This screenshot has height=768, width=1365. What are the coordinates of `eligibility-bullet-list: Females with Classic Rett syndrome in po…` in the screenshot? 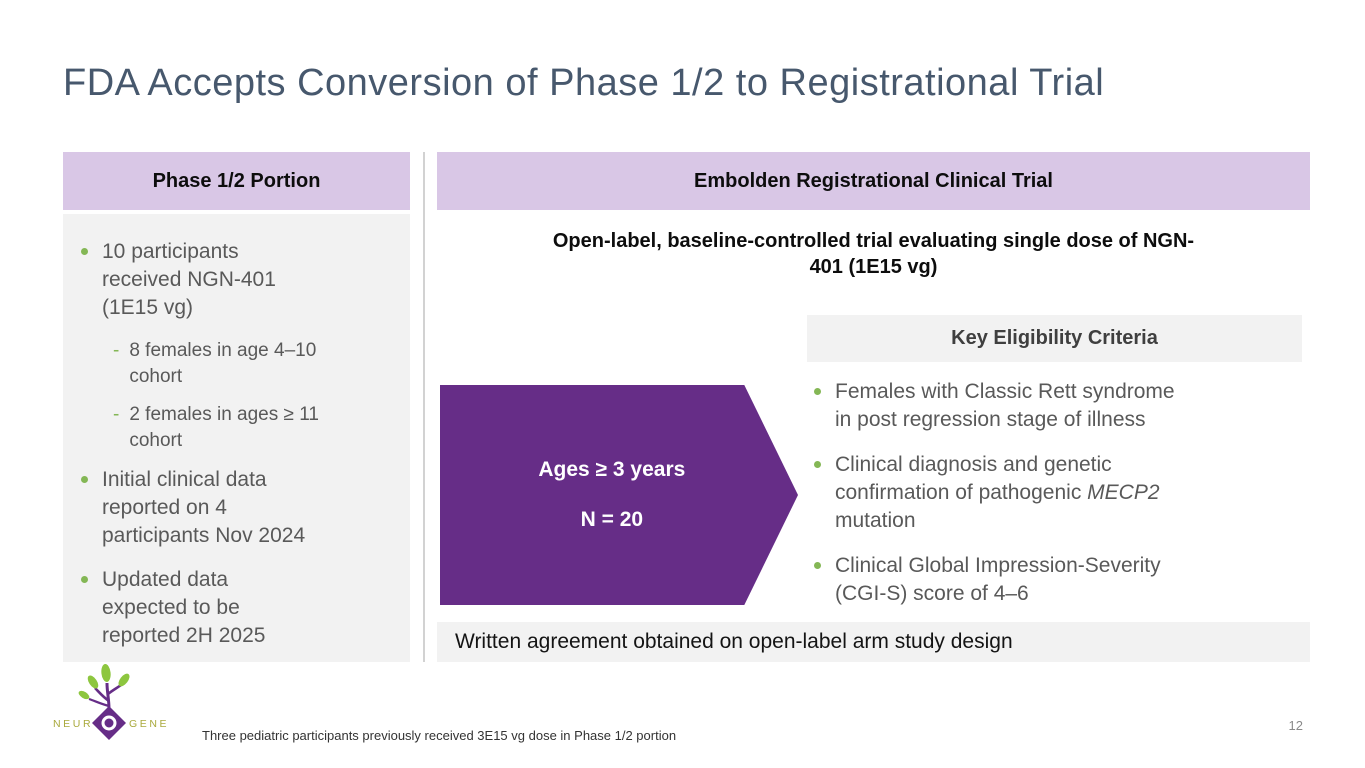 It's located at (1062, 501).